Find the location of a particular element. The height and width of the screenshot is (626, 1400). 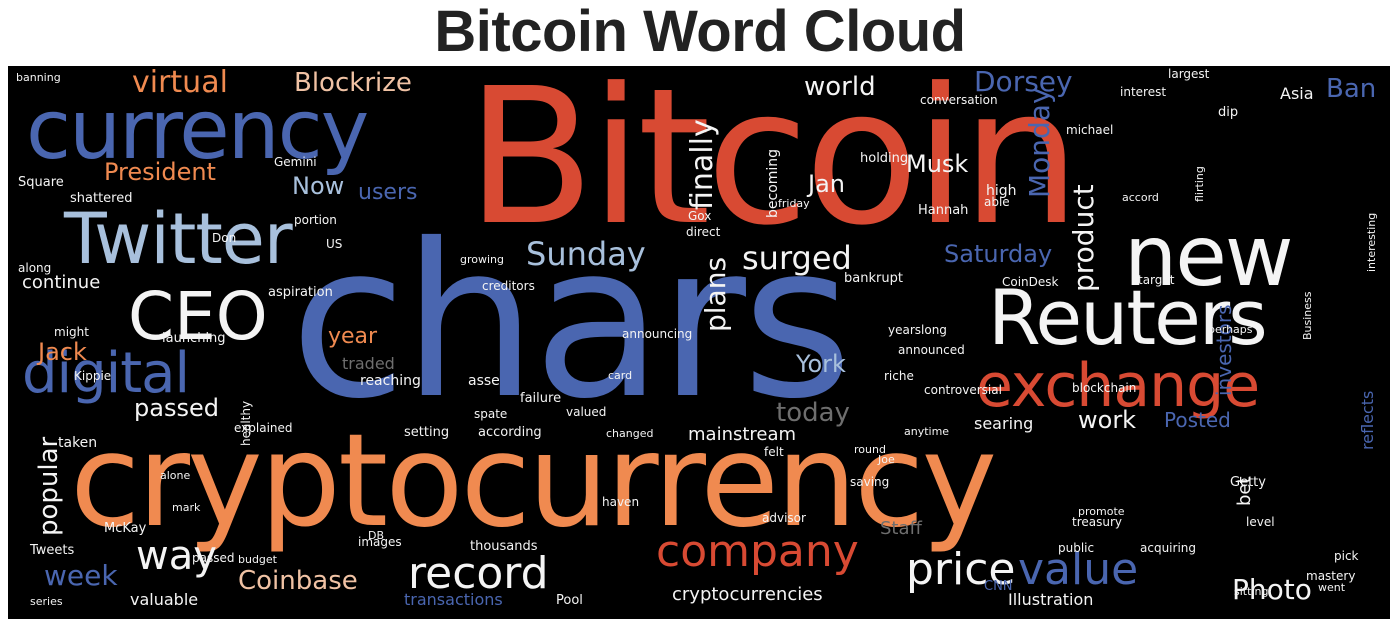

cloud-word: series is located at coordinates (46, 601).